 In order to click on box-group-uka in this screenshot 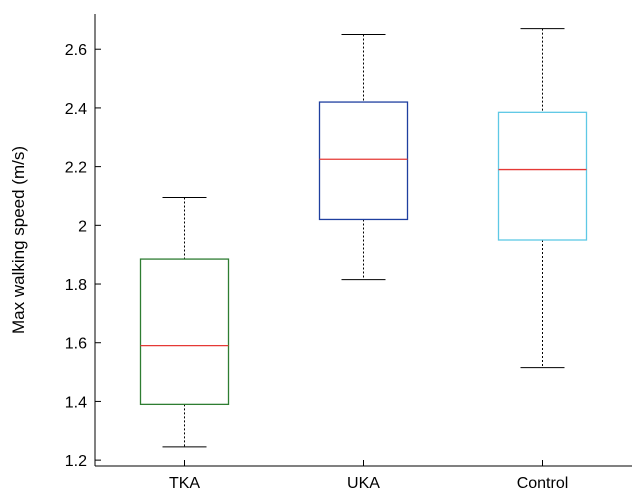, I will do `click(363, 157)`.